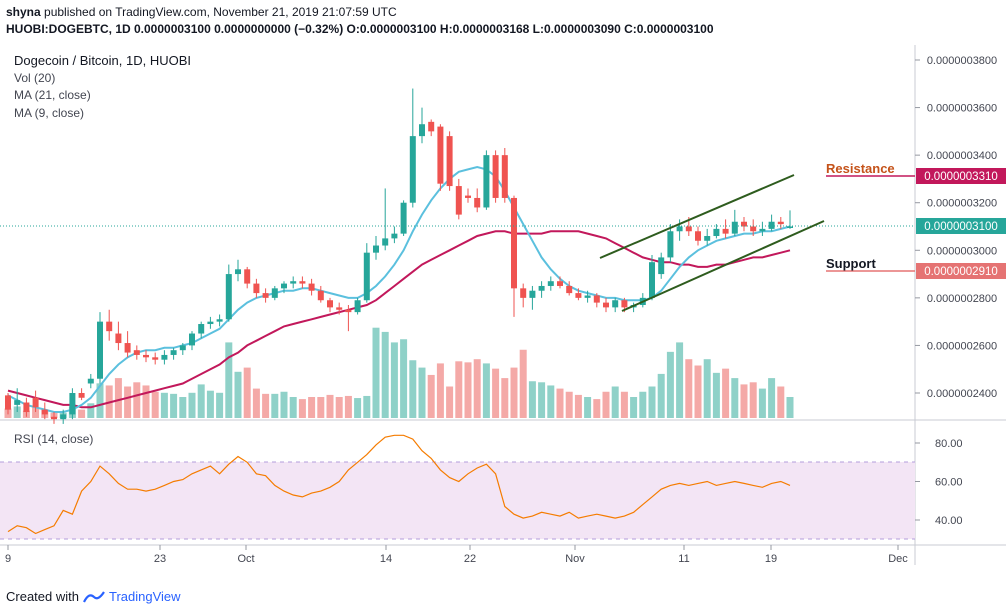  Describe the element at coordinates (23, 12) in the screenshot. I see `author-name: shyna` at that location.